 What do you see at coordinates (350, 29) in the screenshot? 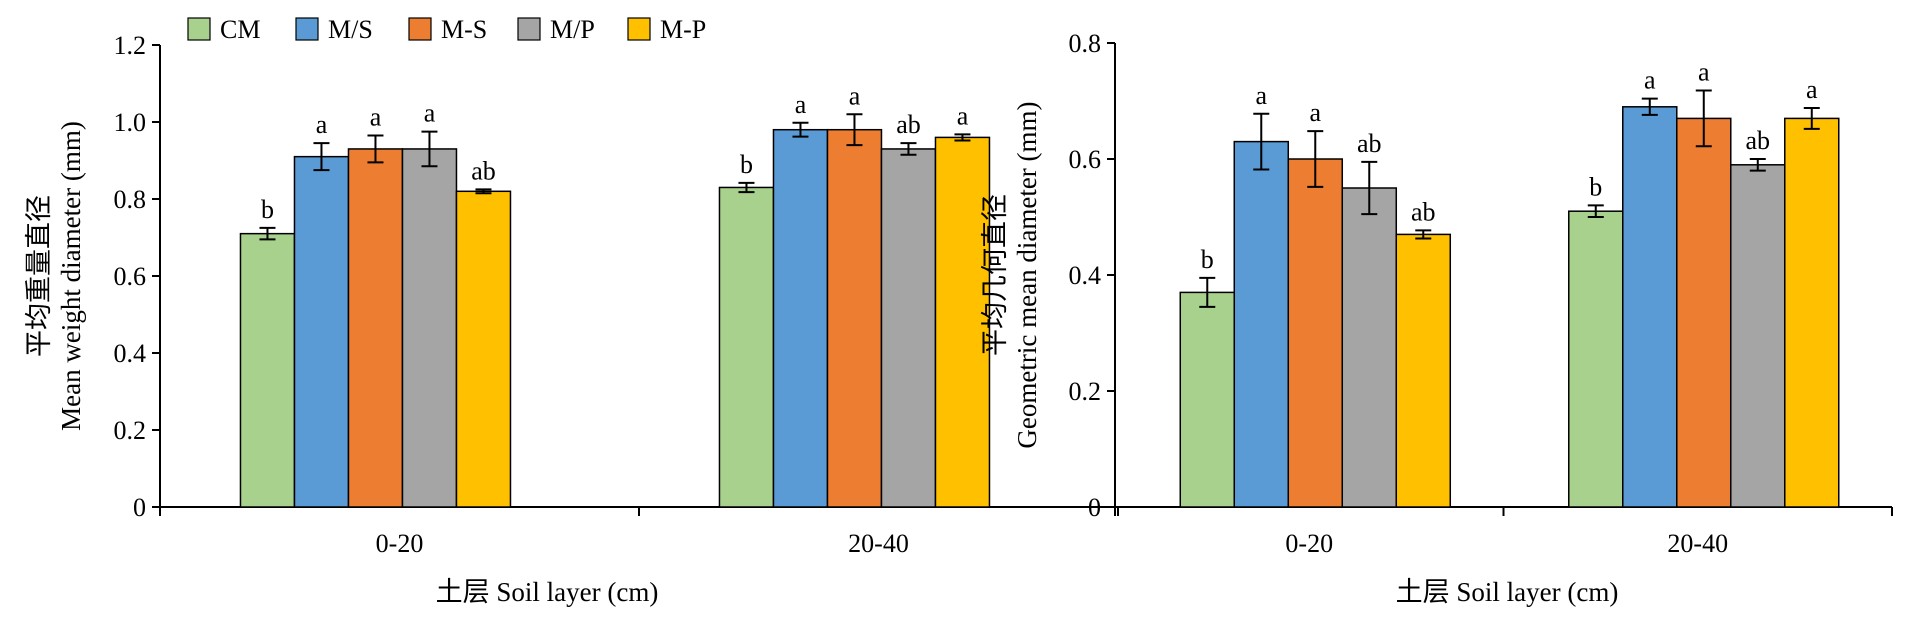
I see `legend-label: M/S` at bounding box center [350, 29].